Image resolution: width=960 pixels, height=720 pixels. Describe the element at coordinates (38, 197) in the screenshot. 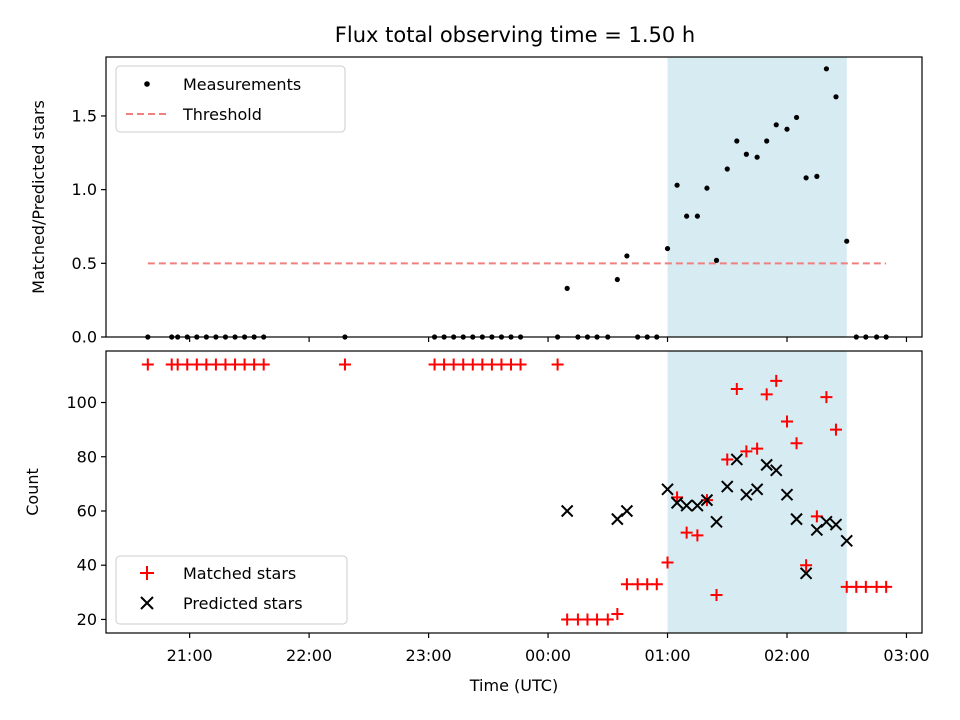

I see `ratio-y-label: Matched/Predicted stars` at that location.